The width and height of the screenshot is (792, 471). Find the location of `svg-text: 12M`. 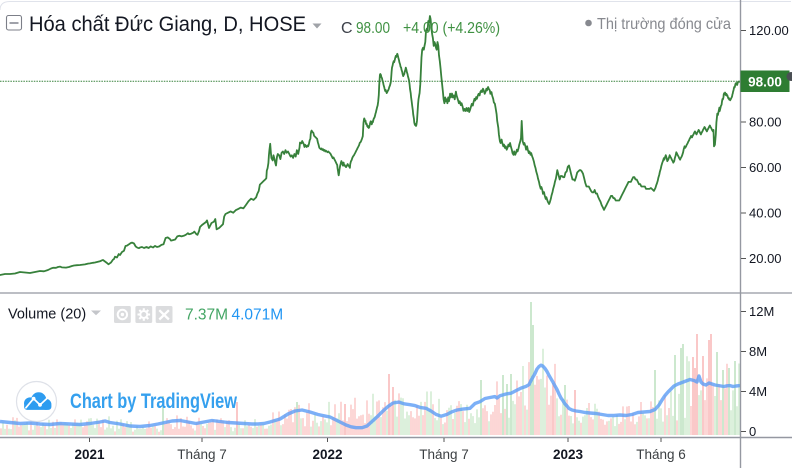

svg-text: 12M is located at coordinates (761, 311).